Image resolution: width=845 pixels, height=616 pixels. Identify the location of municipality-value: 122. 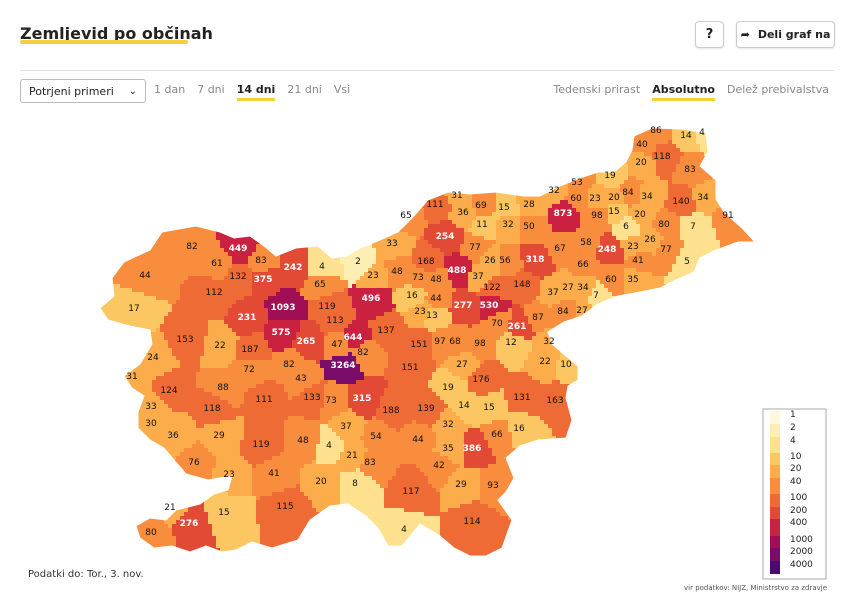
(491, 288).